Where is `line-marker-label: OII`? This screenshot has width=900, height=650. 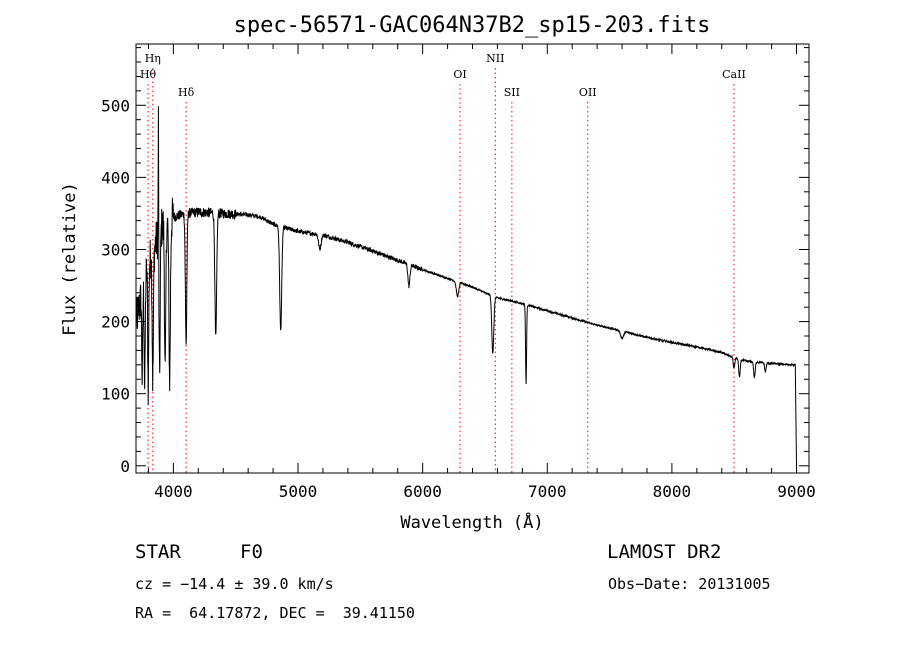
line-marker-label: OII is located at coordinates (588, 92).